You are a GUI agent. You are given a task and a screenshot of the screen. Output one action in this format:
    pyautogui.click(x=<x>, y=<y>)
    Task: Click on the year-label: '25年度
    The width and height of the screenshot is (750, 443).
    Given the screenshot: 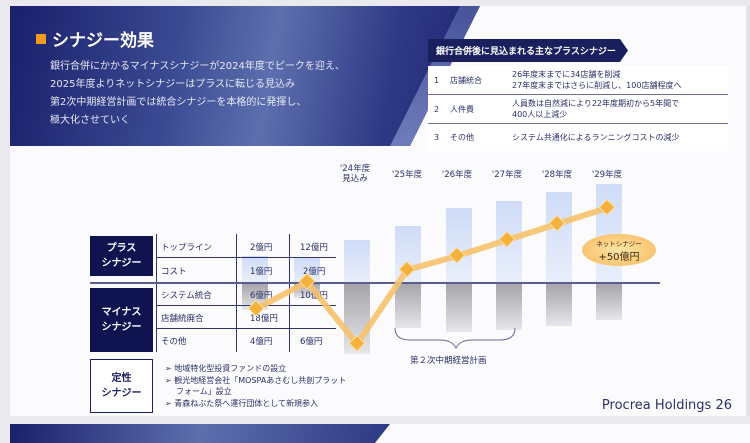 What is the action you would take?
    pyautogui.click(x=407, y=175)
    